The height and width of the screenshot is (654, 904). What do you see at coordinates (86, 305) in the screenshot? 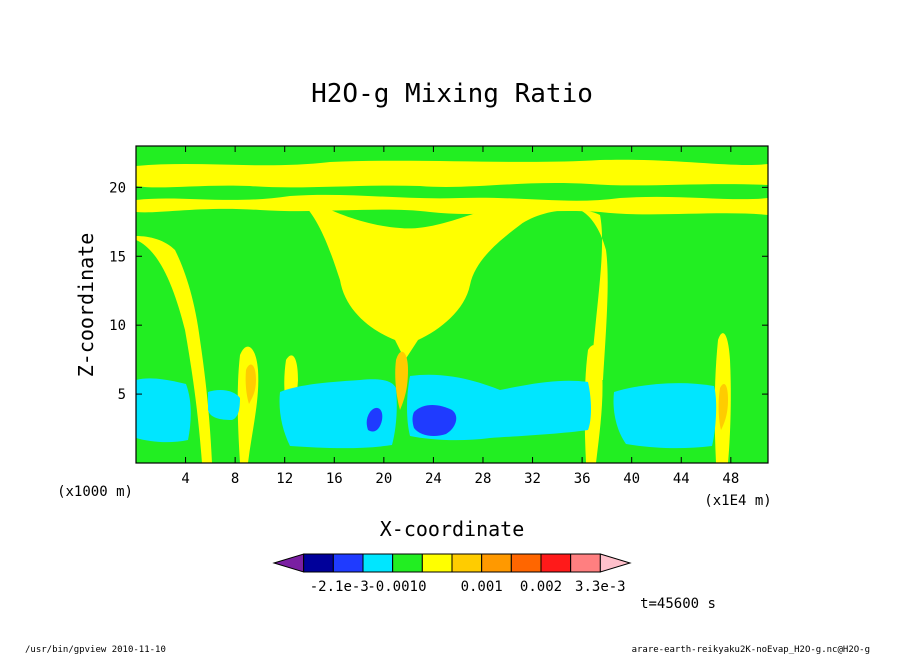
I see `y-axis-label: Z-coordinate` at bounding box center [86, 305].